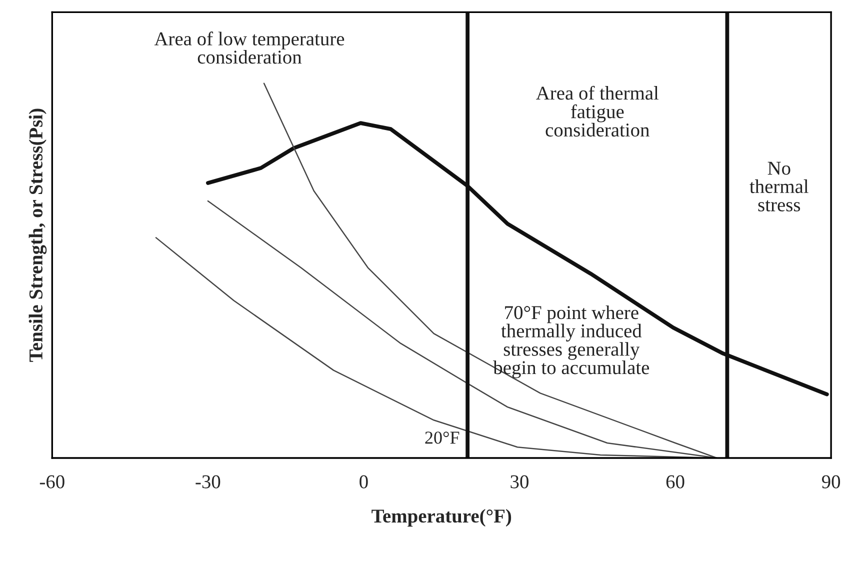  Describe the element at coordinates (249, 48) in the screenshot. I see `text: Area of low temperature consideration` at that location.